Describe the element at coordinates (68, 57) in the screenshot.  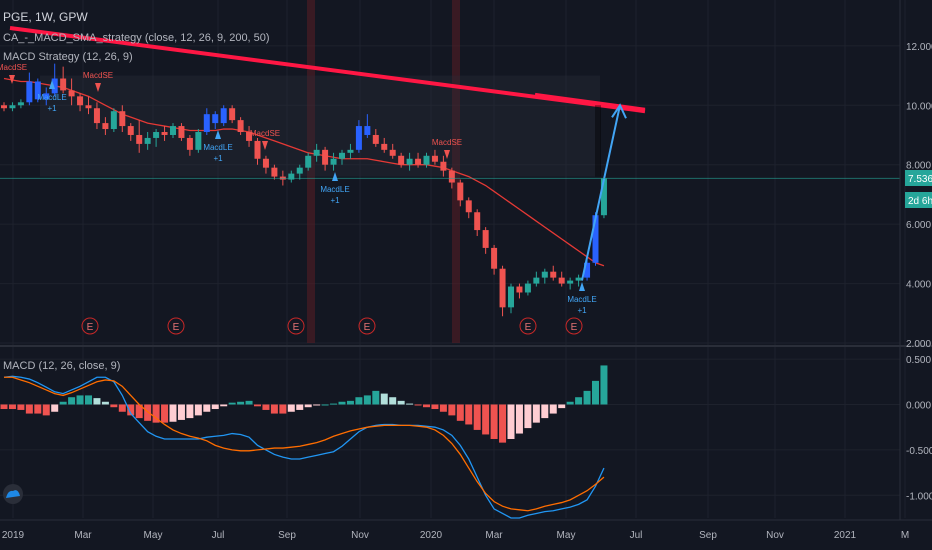
I see `study2-title: MACD Strategy (12, 26, 9)` at that location.